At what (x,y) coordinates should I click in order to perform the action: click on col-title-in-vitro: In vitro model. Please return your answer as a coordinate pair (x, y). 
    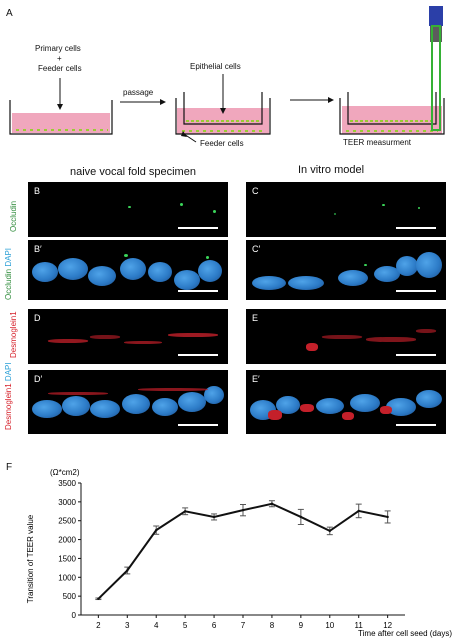
    Looking at the image, I should click on (331, 170).